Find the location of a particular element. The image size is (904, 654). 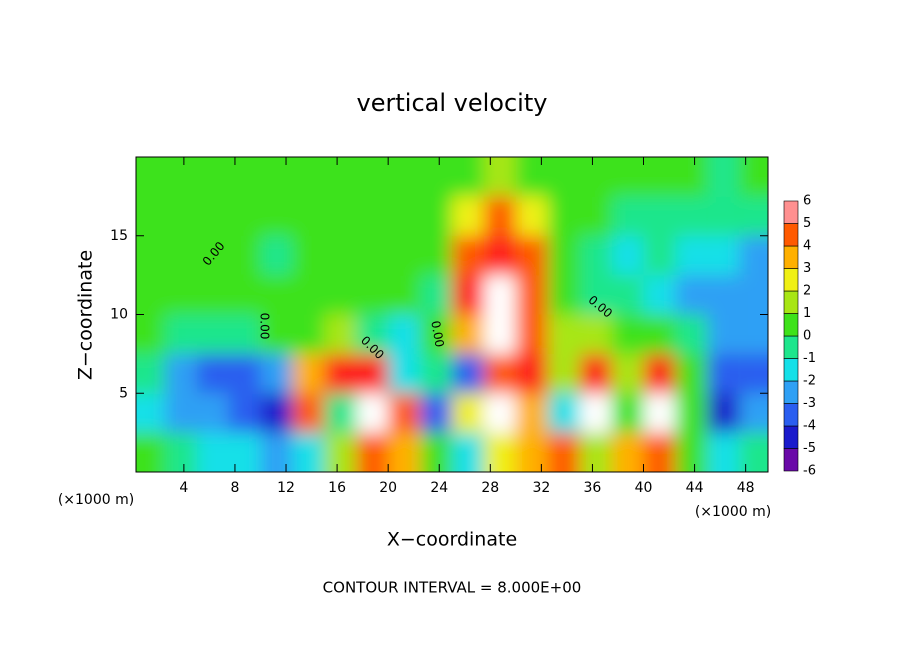

x-tick-label: 32 is located at coordinates (541, 488).